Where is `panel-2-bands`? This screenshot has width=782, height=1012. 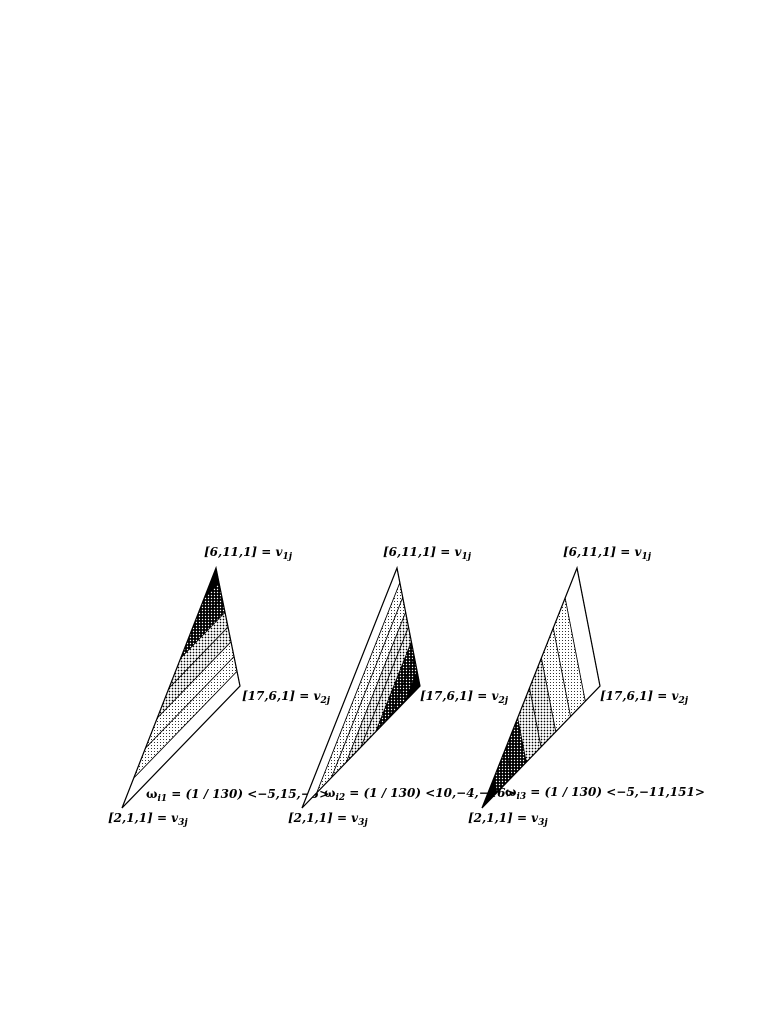 panel-2-bands is located at coordinates (361, 687).